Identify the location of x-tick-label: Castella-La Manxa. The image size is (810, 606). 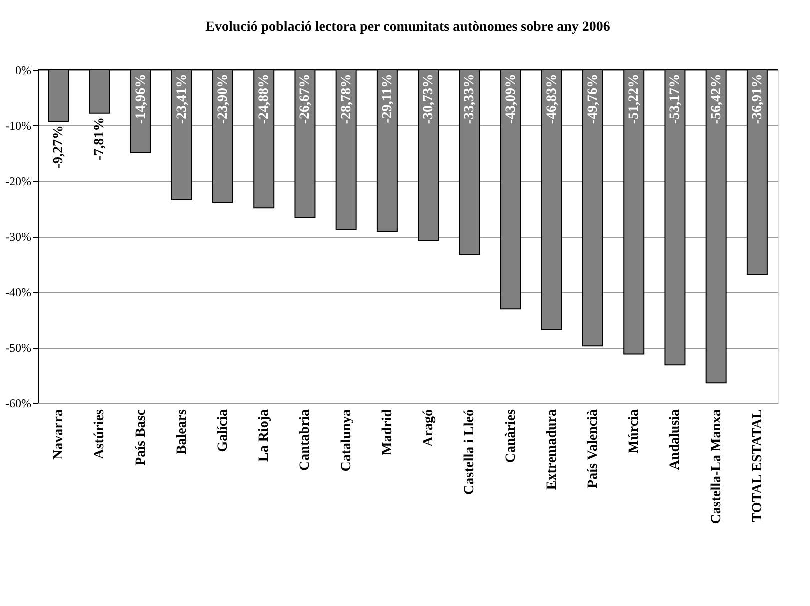
(716, 467).